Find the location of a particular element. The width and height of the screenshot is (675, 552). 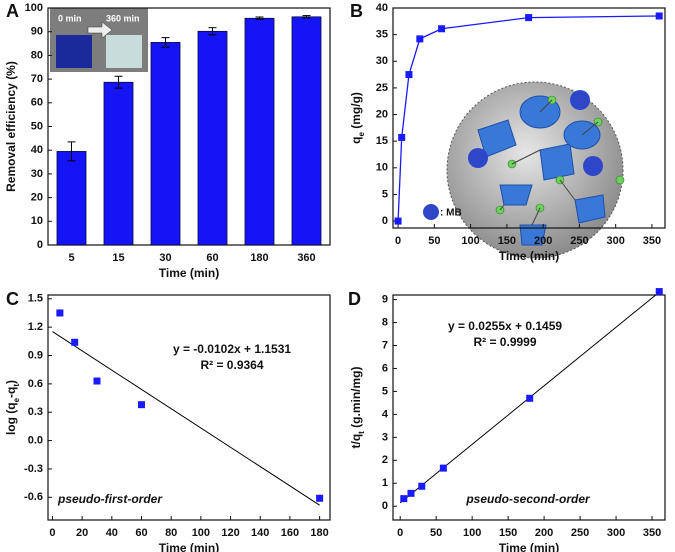

x-tick-label: 5 is located at coordinates (71, 258).